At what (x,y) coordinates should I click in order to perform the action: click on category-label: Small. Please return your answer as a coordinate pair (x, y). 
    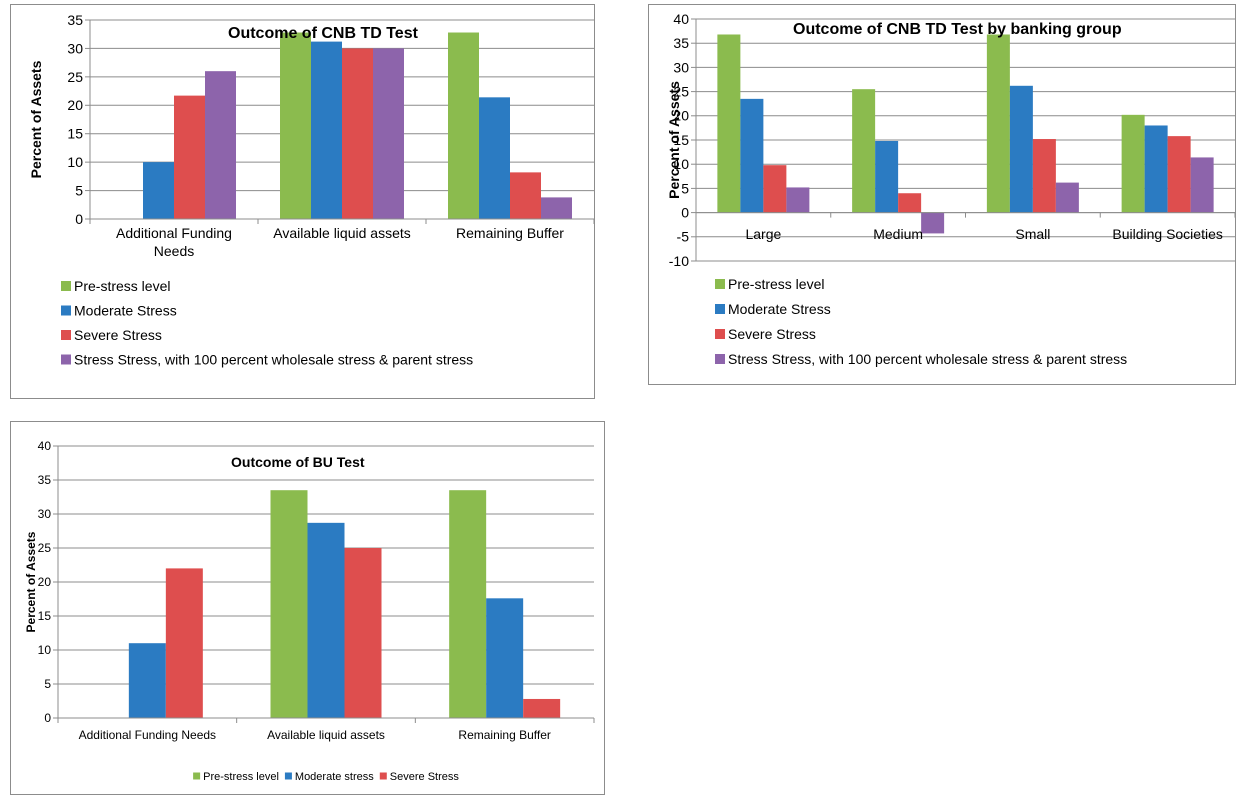
    Looking at the image, I should click on (1032, 234).